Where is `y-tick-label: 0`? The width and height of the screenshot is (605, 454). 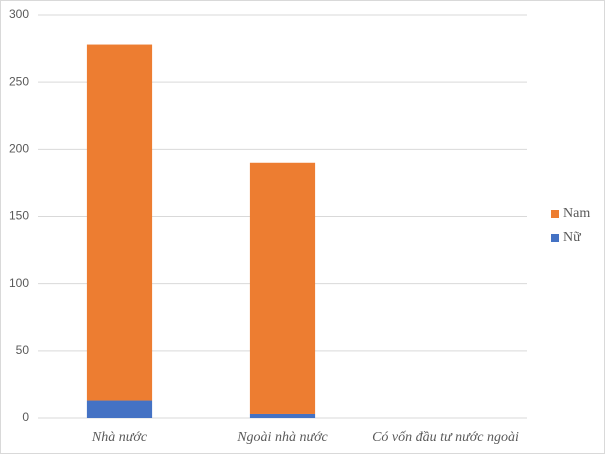 y-tick-label: 0 is located at coordinates (25, 417).